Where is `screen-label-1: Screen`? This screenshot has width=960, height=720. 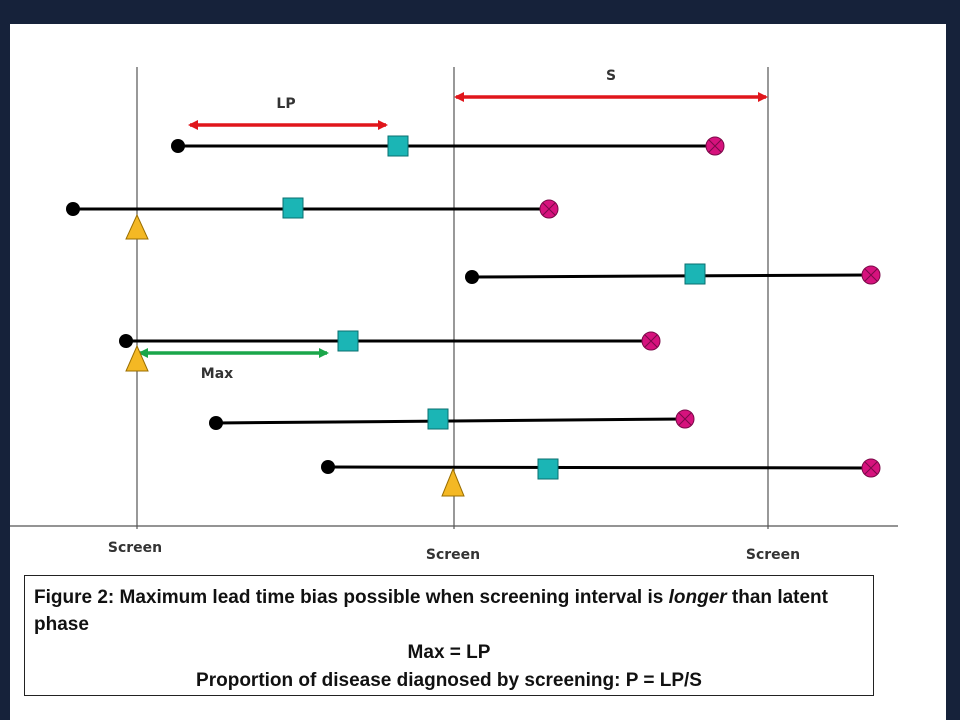
screen-label-1: Screen is located at coordinates (135, 548).